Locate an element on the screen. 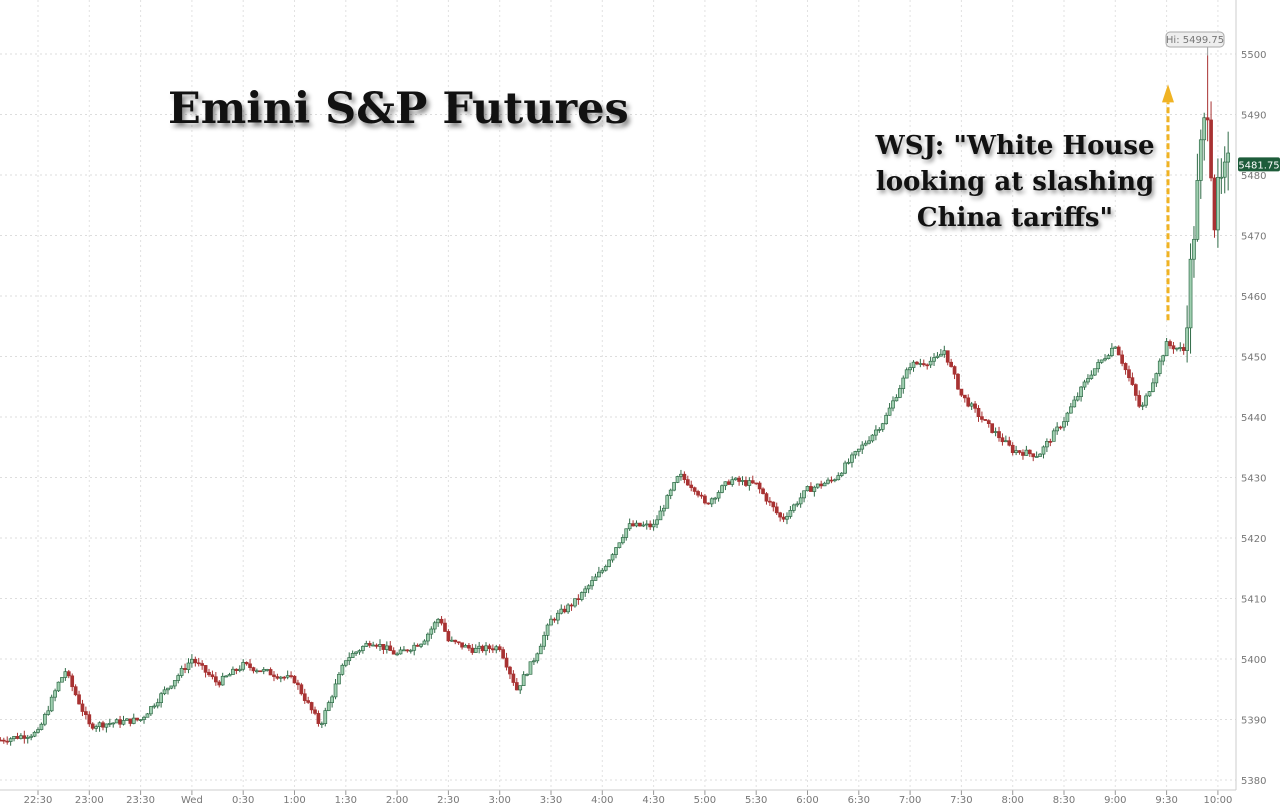 This screenshot has height=807, width=1280. x-tick-label: 1:30 is located at coordinates (346, 800).